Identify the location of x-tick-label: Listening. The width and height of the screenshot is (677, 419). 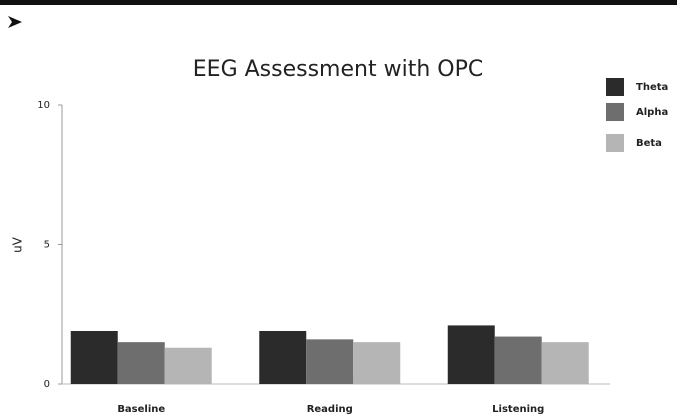
(518, 409).